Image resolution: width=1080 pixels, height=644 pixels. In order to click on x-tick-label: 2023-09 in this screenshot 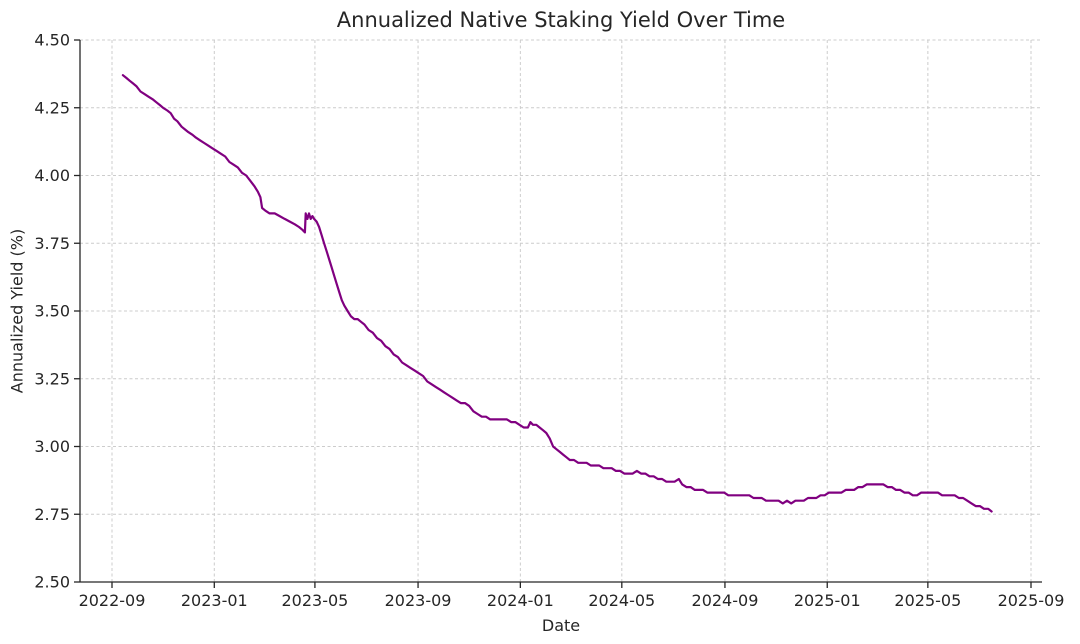, I will do `click(418, 600)`.